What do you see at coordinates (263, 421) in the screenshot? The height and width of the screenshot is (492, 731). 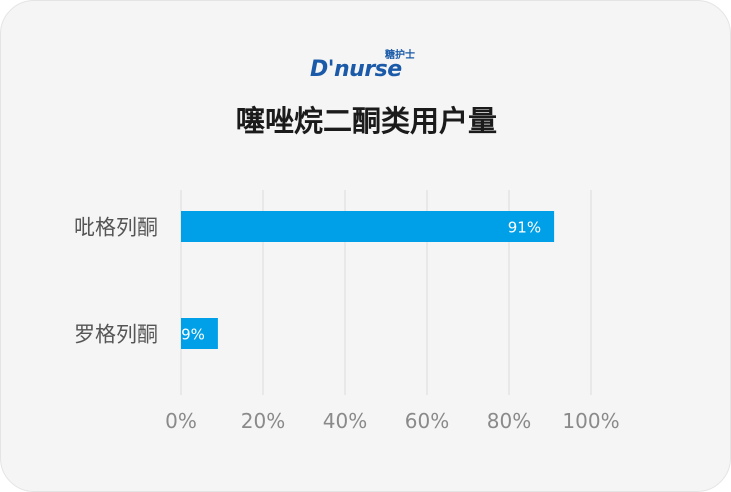 I see `x-tick-label: 20%` at bounding box center [263, 421].